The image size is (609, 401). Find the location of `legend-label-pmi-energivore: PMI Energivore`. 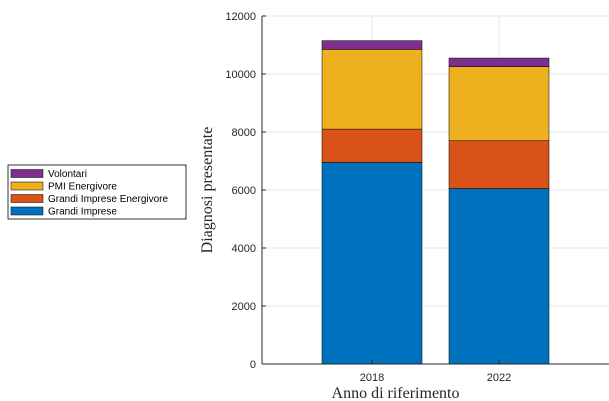

legend-label-pmi-energivore: PMI Energivore is located at coordinates (82, 187).